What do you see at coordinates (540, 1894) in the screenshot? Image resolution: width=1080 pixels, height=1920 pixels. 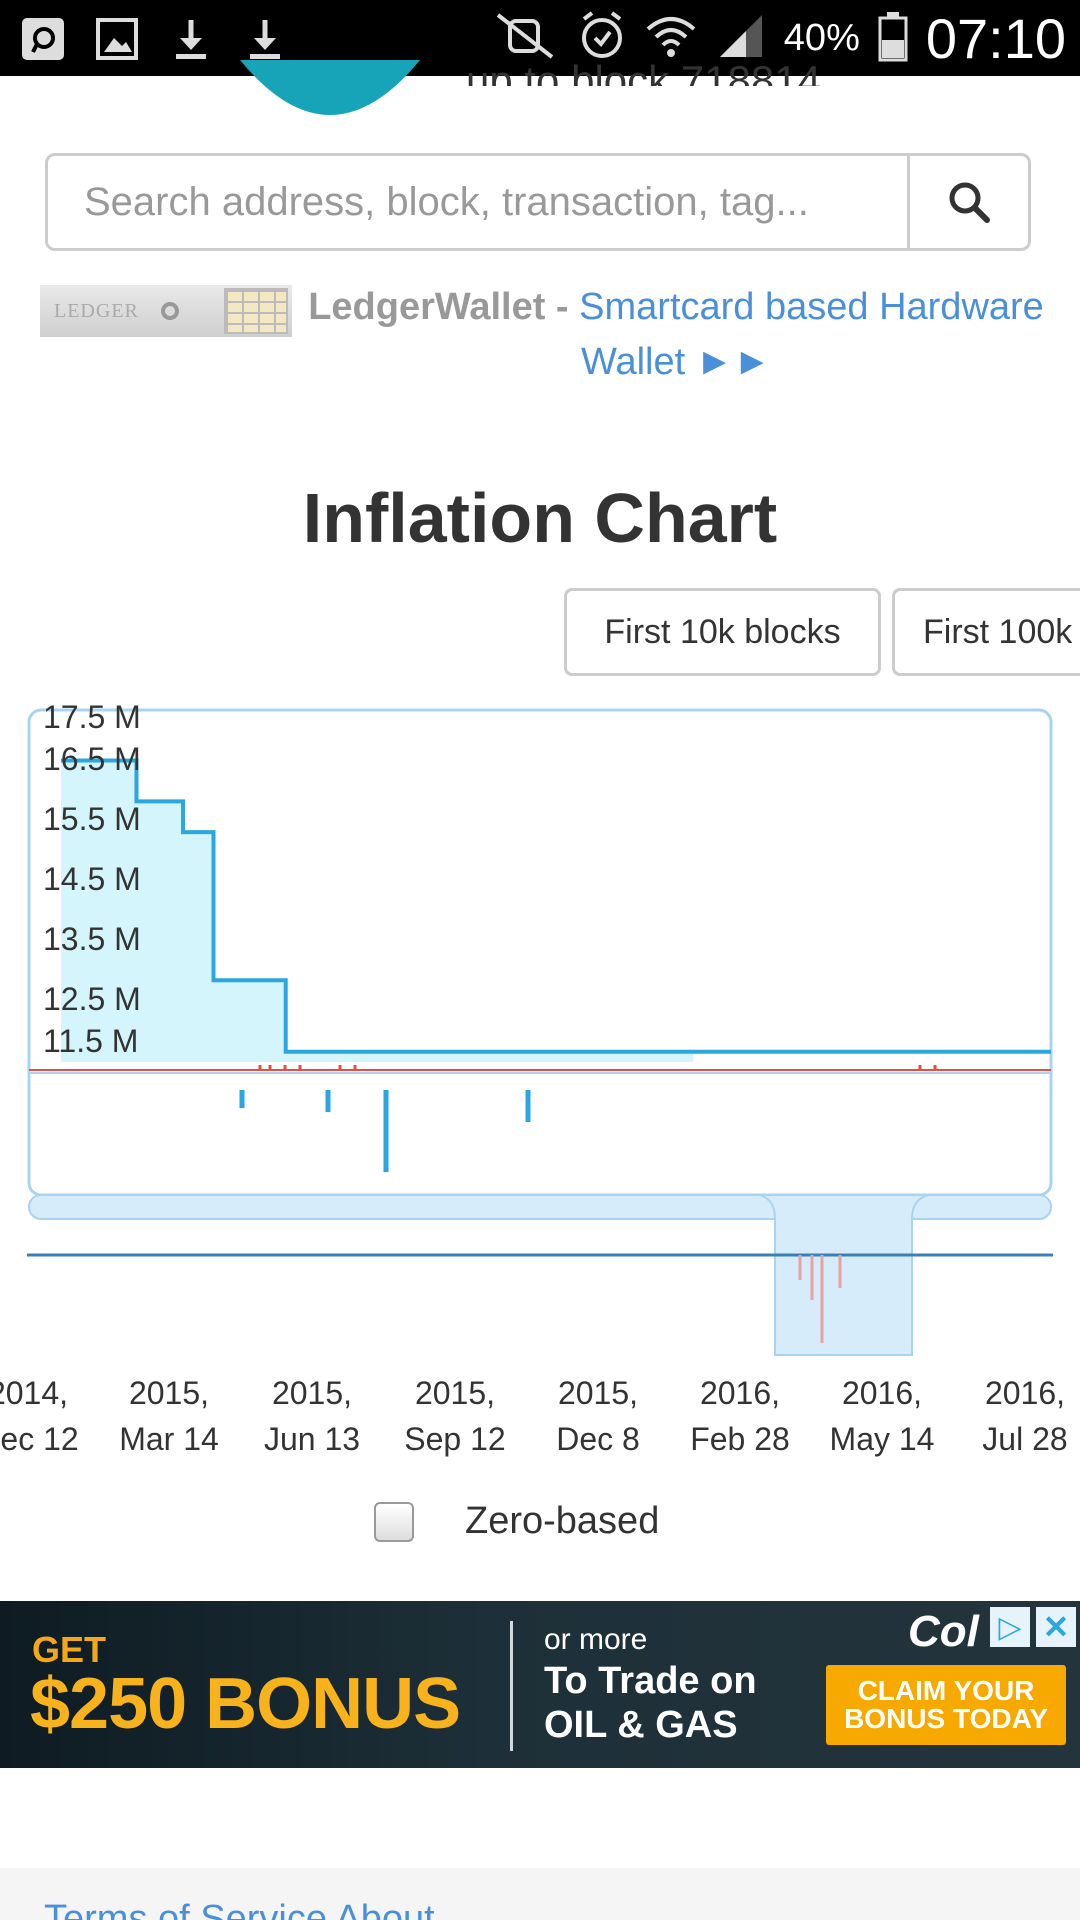 I see `footer: Terms of Service About` at bounding box center [540, 1894].